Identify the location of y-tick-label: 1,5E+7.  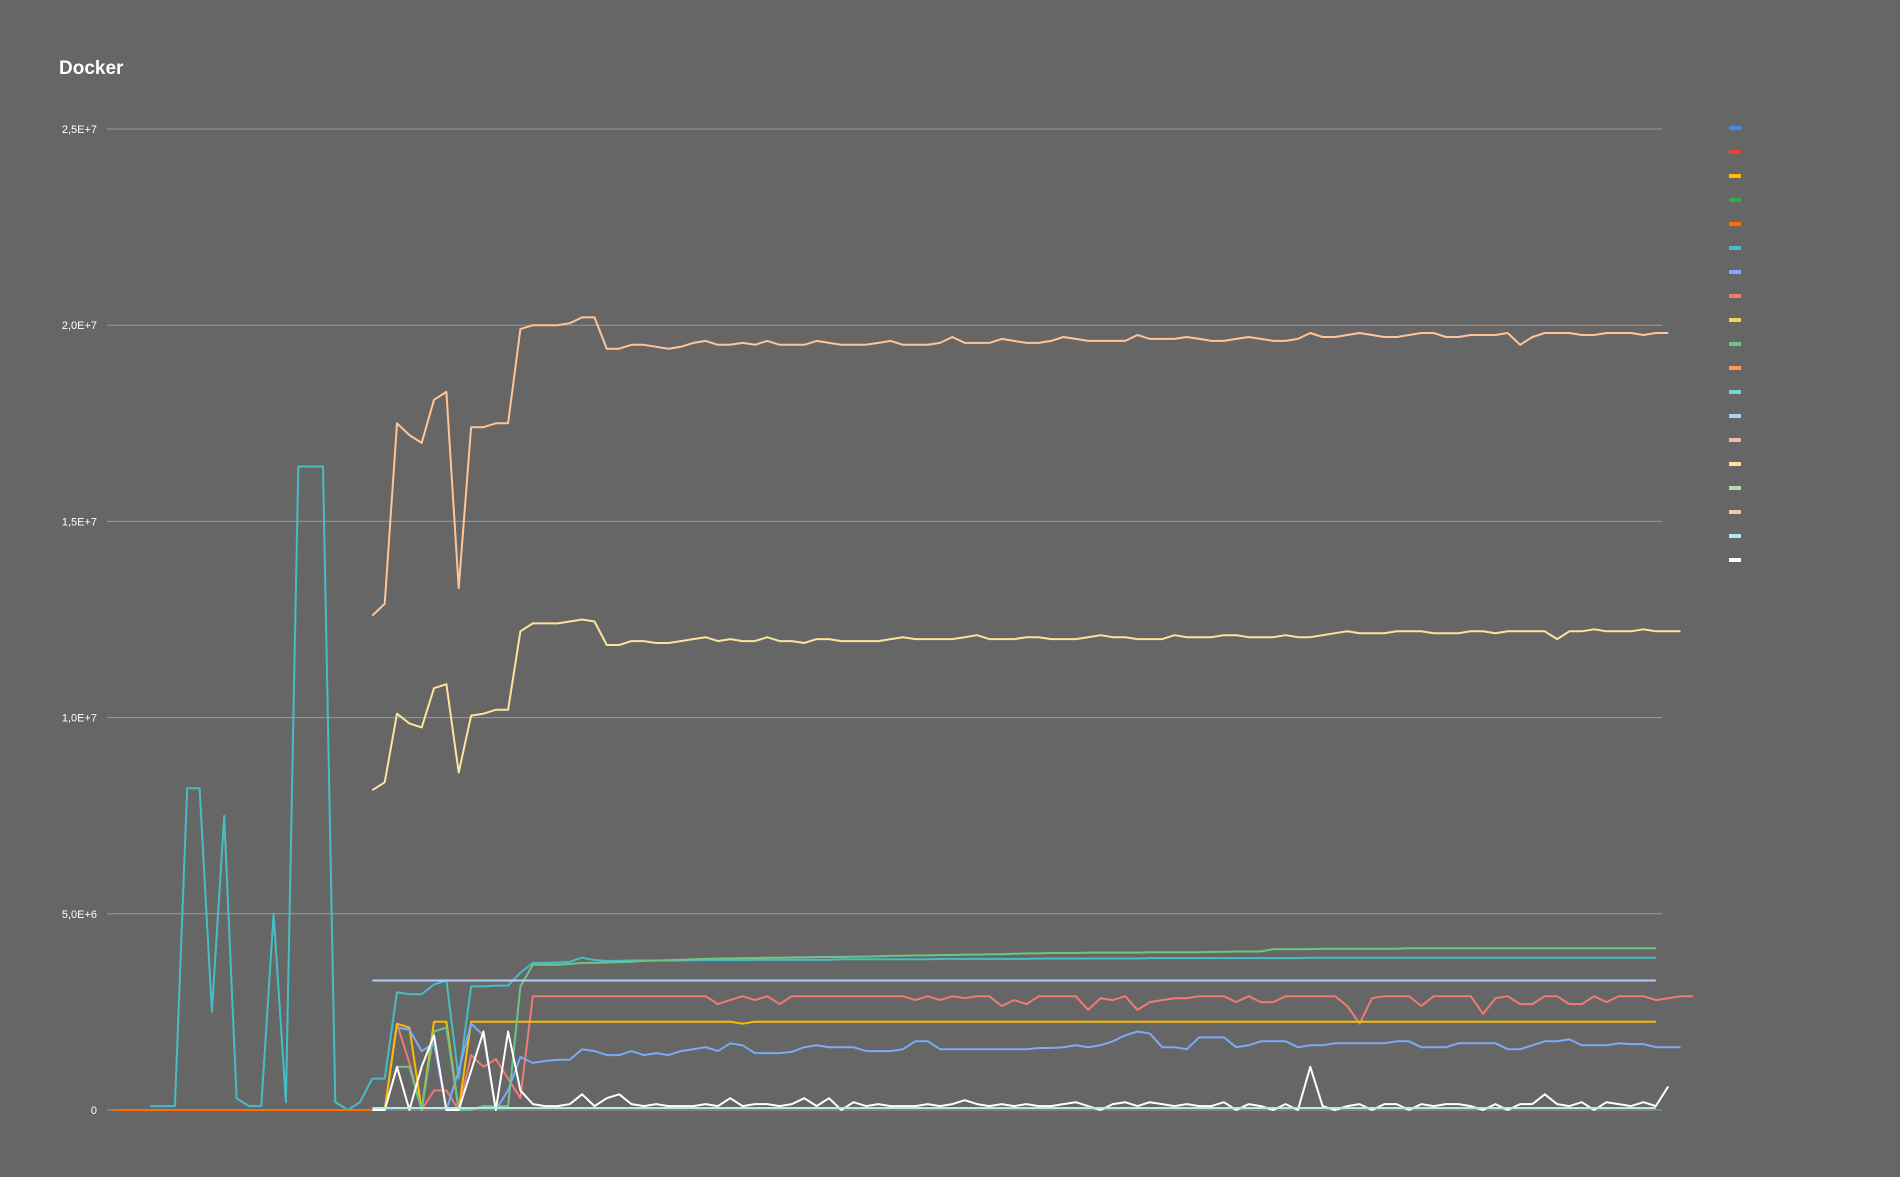
(79, 522).